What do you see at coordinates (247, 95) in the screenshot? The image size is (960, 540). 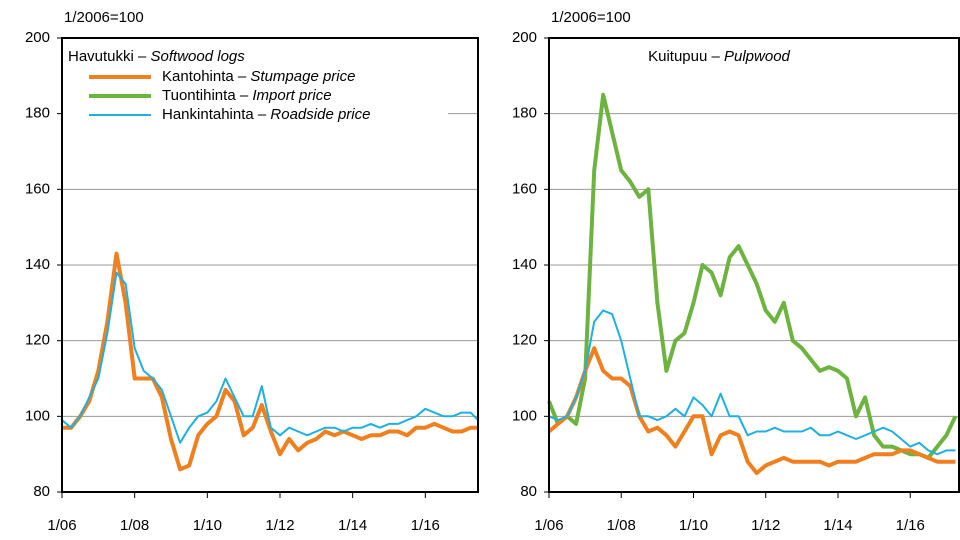 I see `legend-label: Tuontihinta – Import price` at bounding box center [247, 95].